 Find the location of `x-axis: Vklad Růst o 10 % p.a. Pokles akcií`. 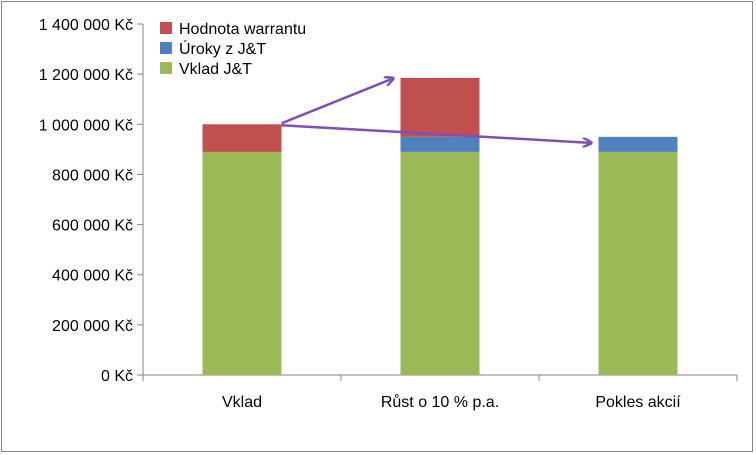

x-axis: Vklad Růst o 10 % p.a. Pokles akcií is located at coordinates (440, 392).